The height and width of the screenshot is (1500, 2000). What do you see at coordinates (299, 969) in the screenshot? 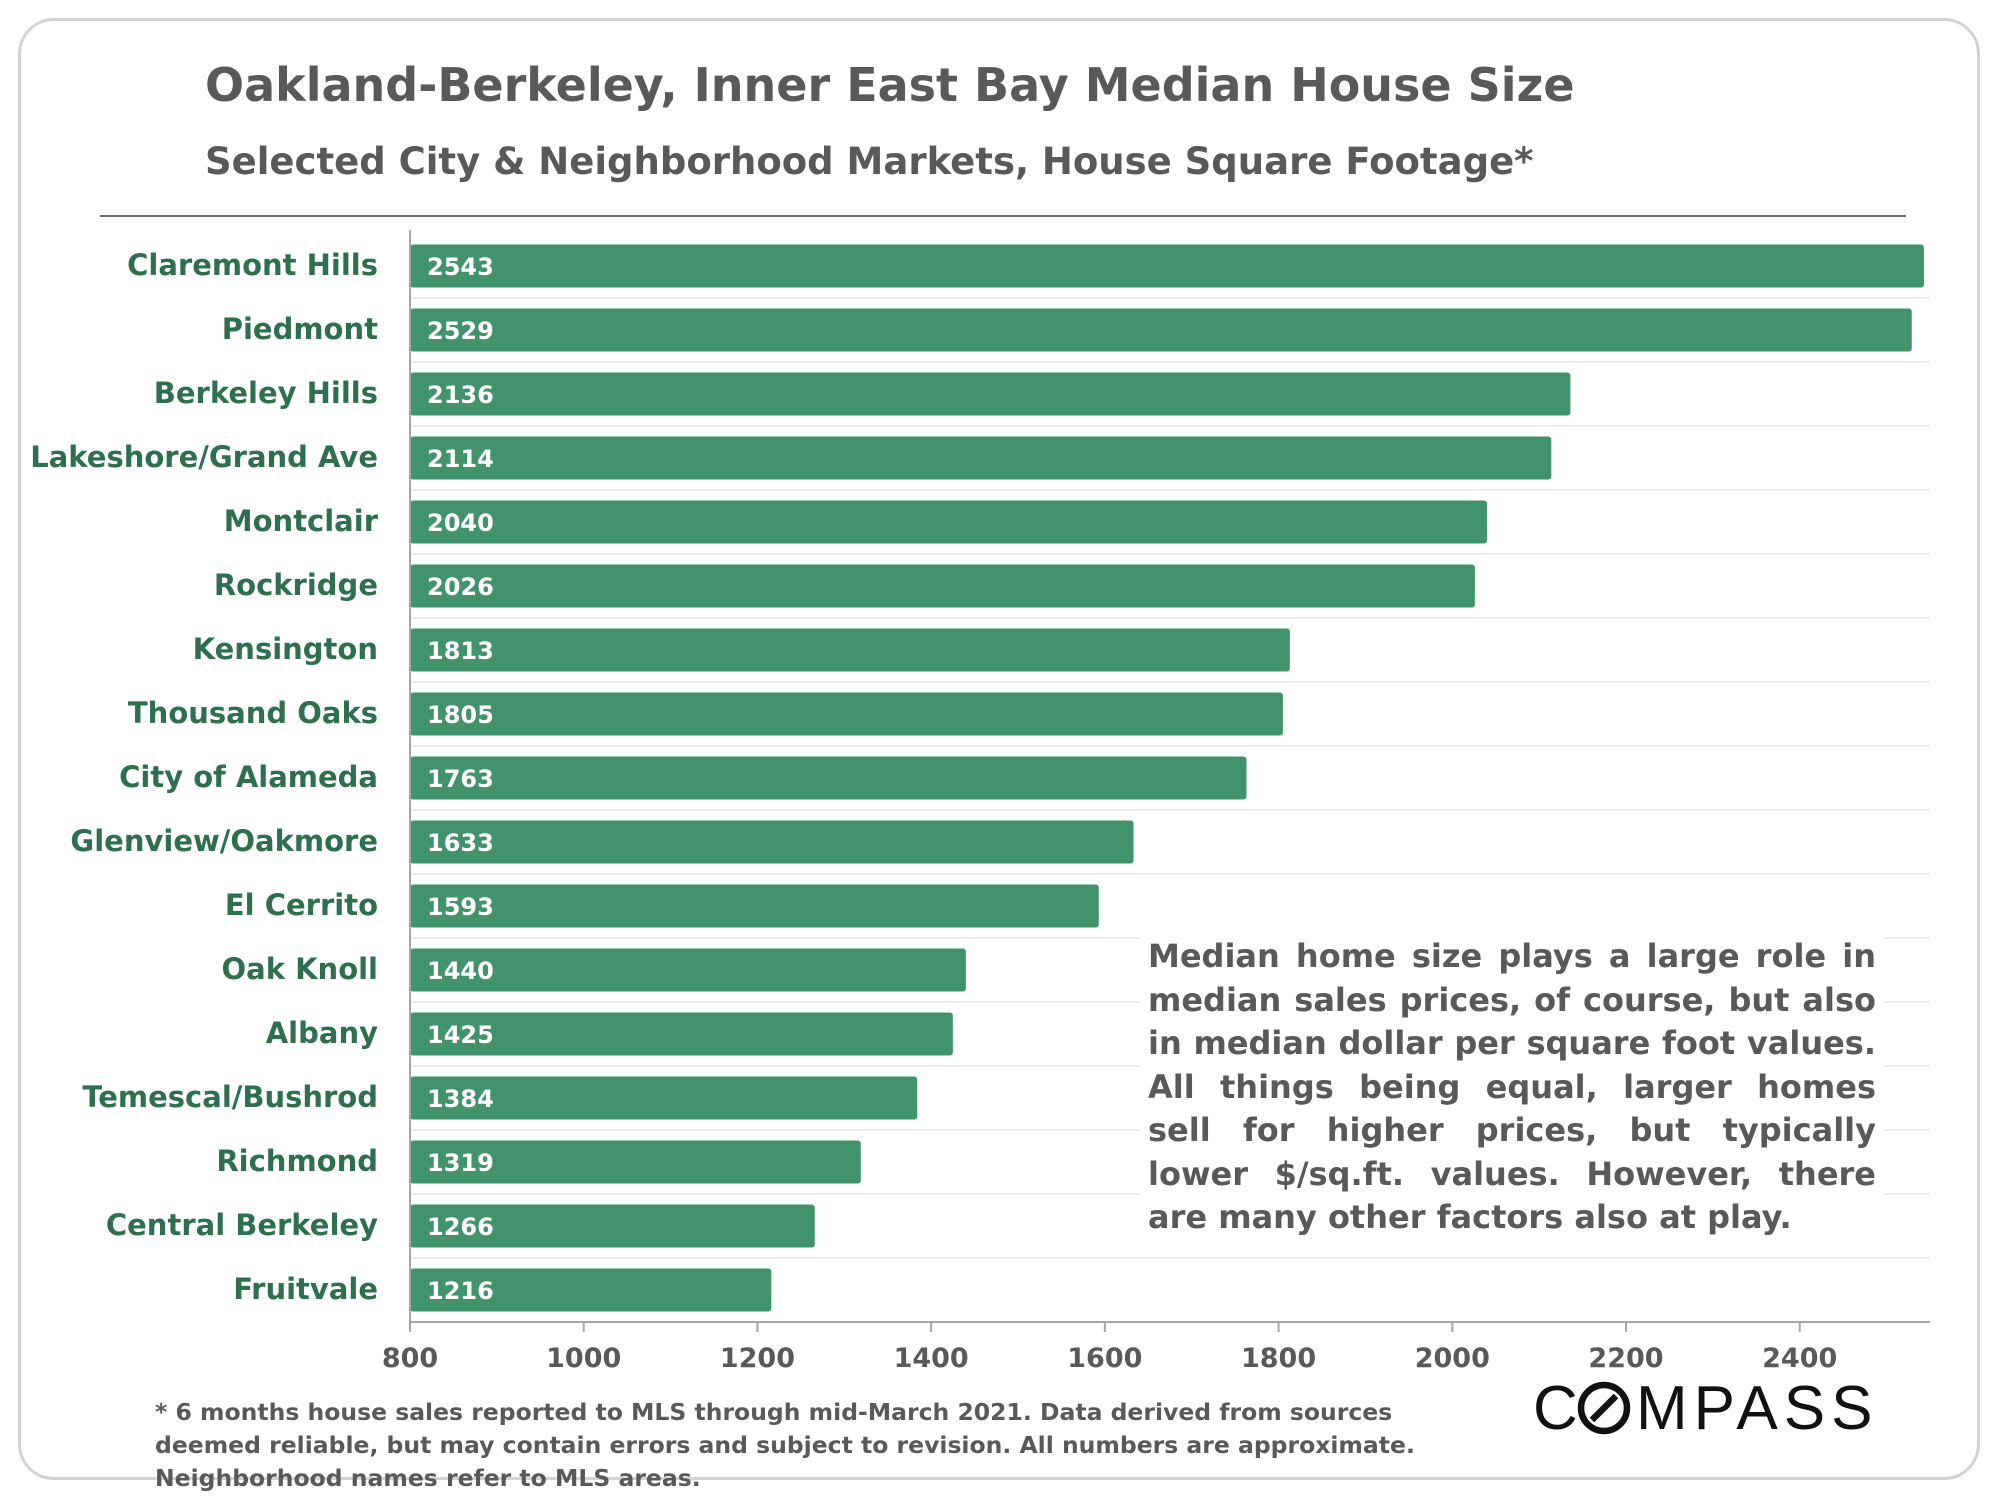
I see `category-label: Oak Knoll` at bounding box center [299, 969].